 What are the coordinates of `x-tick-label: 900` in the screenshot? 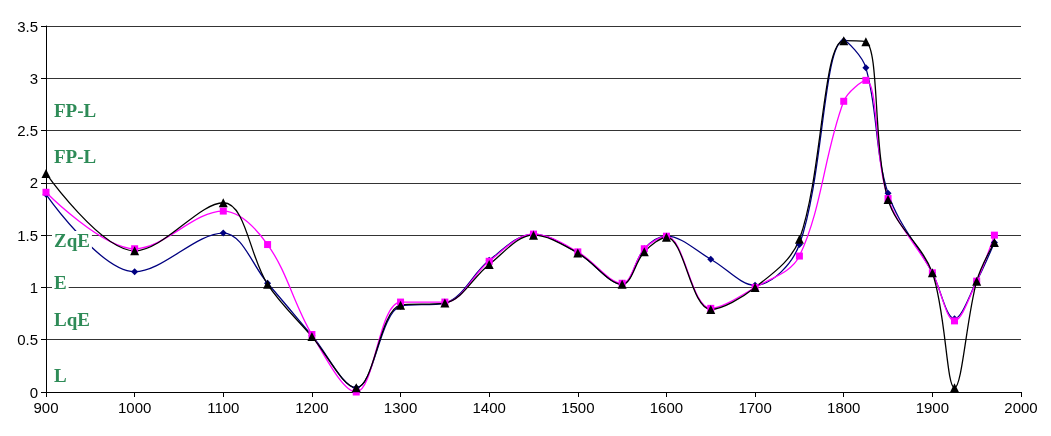 It's located at (46, 407).